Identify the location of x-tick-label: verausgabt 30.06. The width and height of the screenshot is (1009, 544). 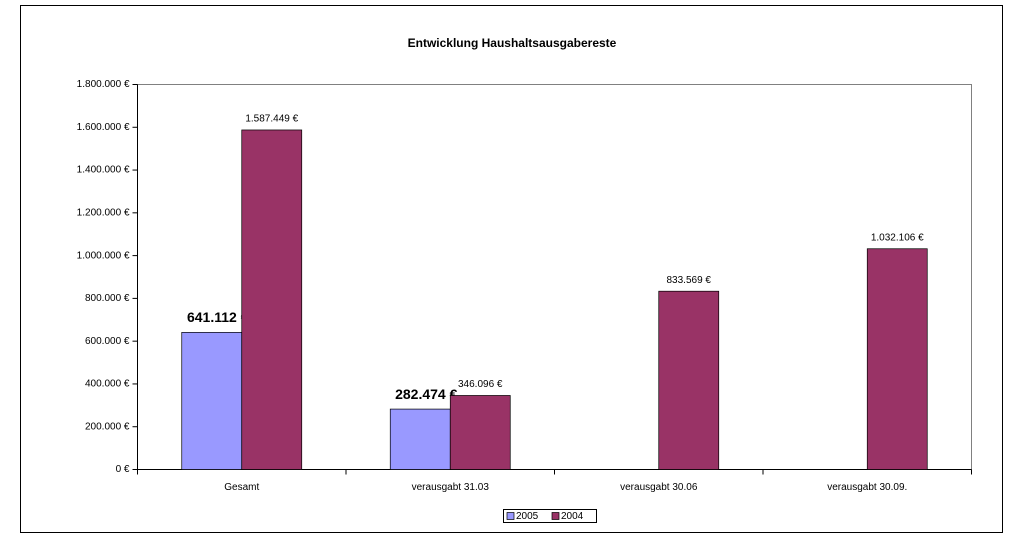
(659, 487).